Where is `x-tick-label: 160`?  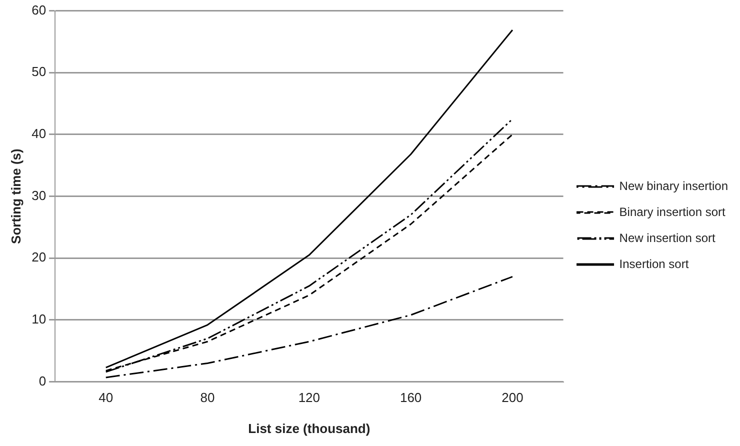 x-tick-label: 160 is located at coordinates (411, 398).